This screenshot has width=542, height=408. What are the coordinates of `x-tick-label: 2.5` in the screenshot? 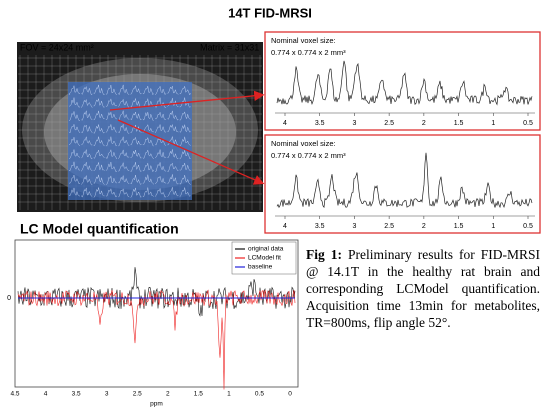 It's located at (137, 394).